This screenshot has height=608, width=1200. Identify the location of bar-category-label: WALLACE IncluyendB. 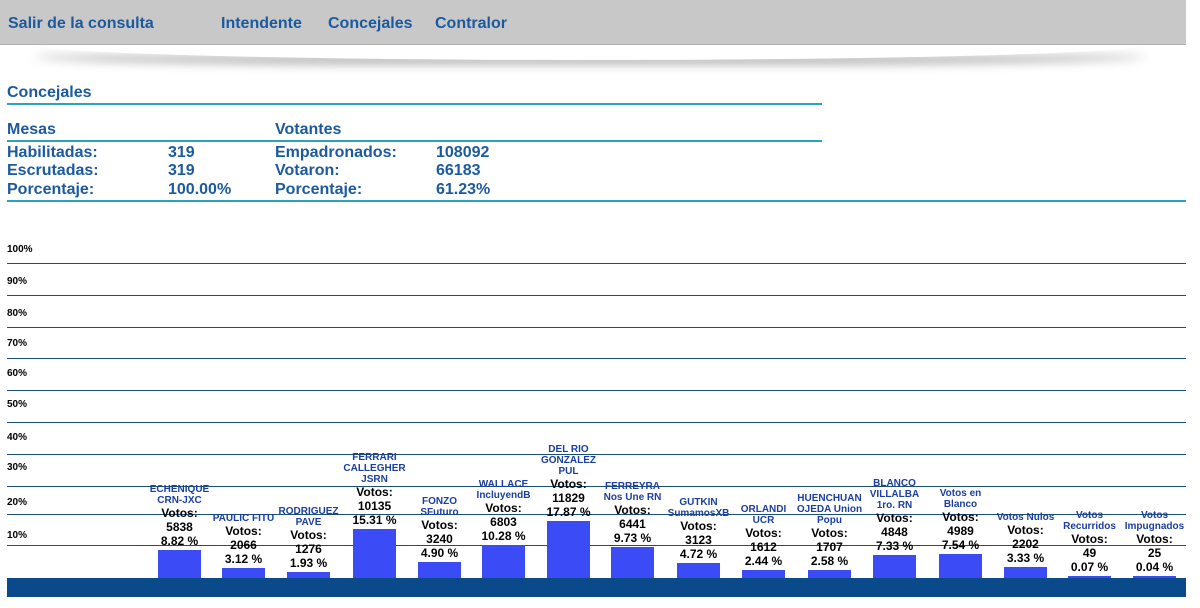
(503, 490).